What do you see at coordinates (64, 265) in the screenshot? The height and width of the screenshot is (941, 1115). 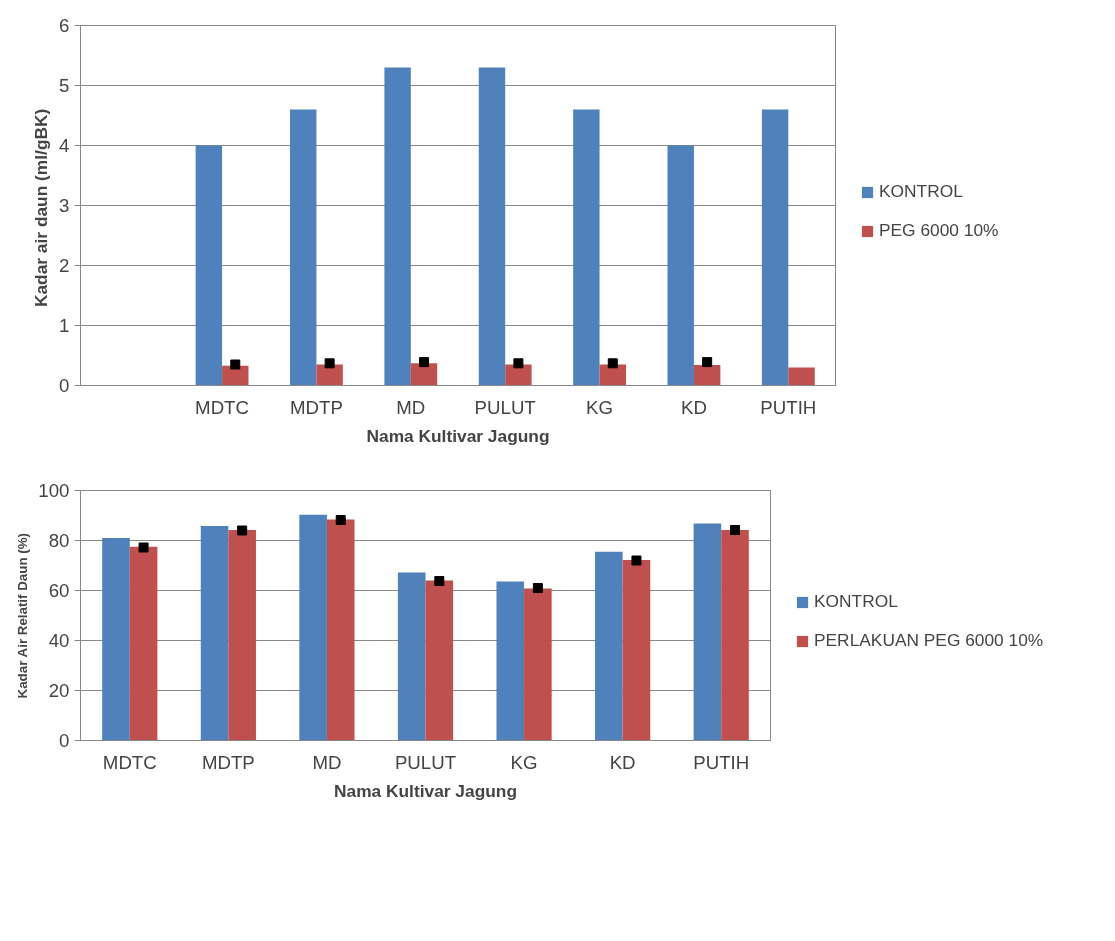 I see `y-tick-label: 2` at bounding box center [64, 265].